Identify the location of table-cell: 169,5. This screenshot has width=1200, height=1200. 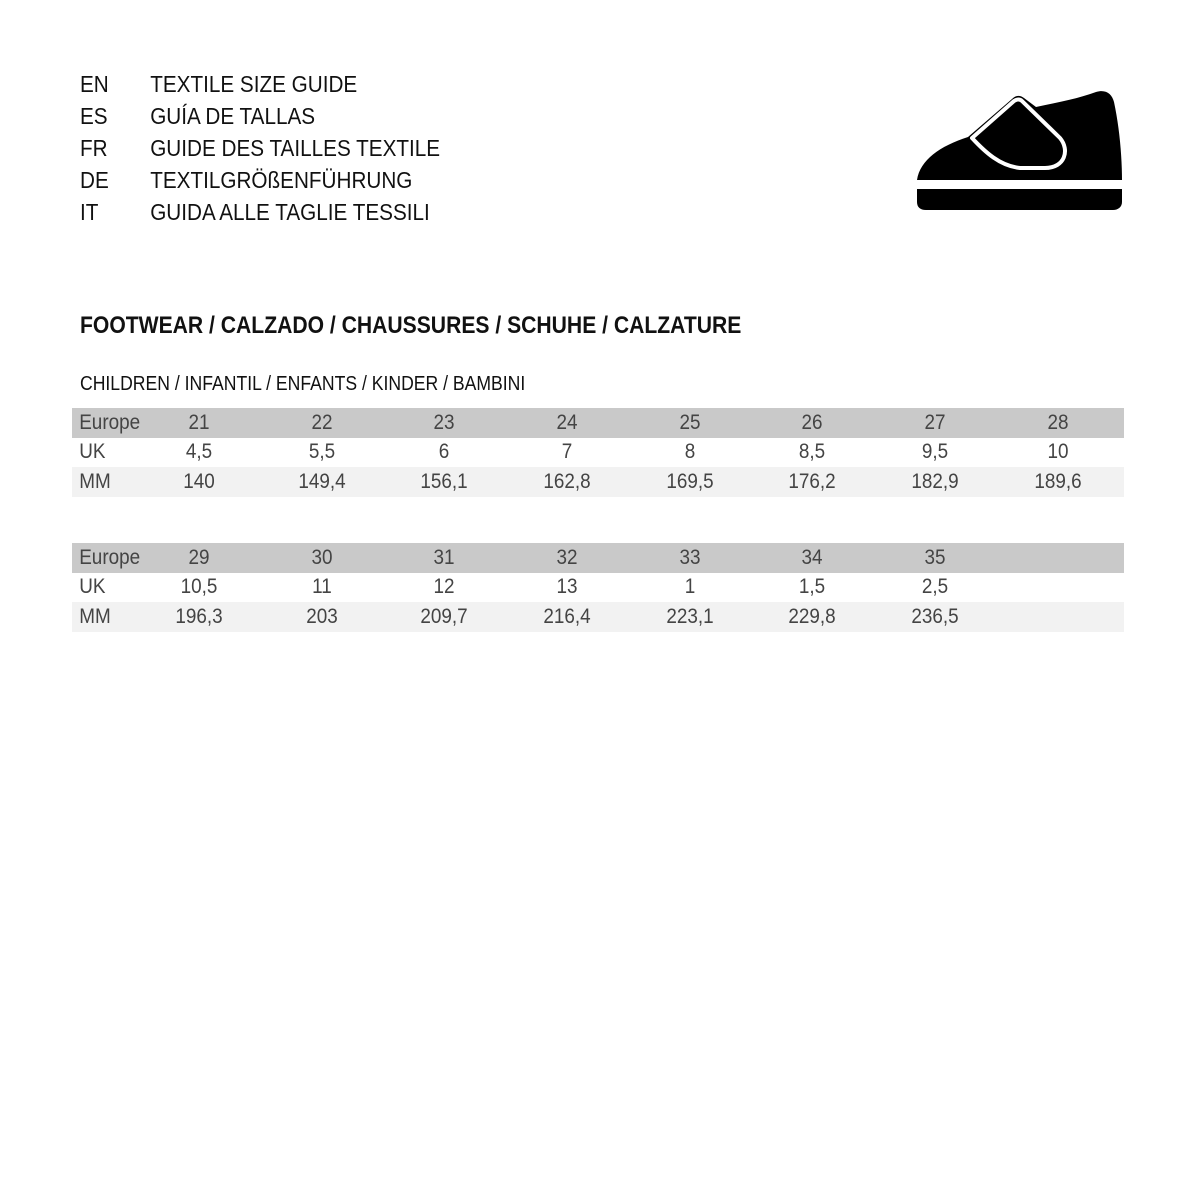
(690, 481).